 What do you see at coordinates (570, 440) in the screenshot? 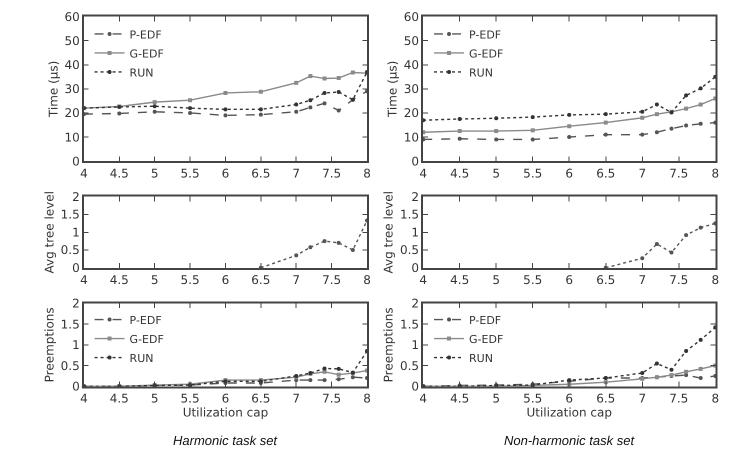
I see `text: Non-harmonic task set` at bounding box center [570, 440].